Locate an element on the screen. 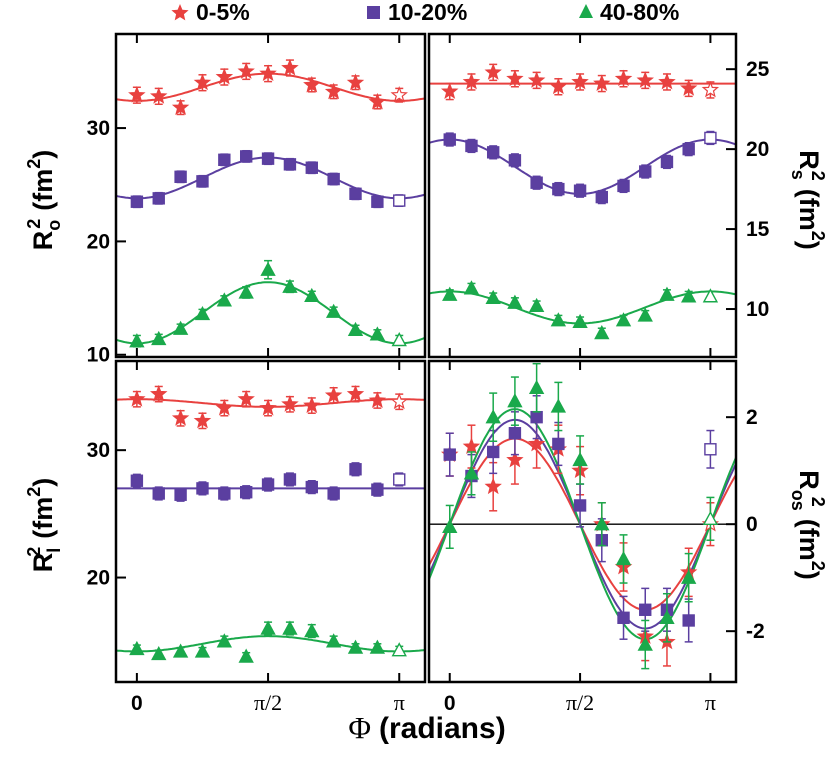 The height and width of the screenshot is (760, 830). x-axis-label: Φ (radians) is located at coordinates (426, 727).